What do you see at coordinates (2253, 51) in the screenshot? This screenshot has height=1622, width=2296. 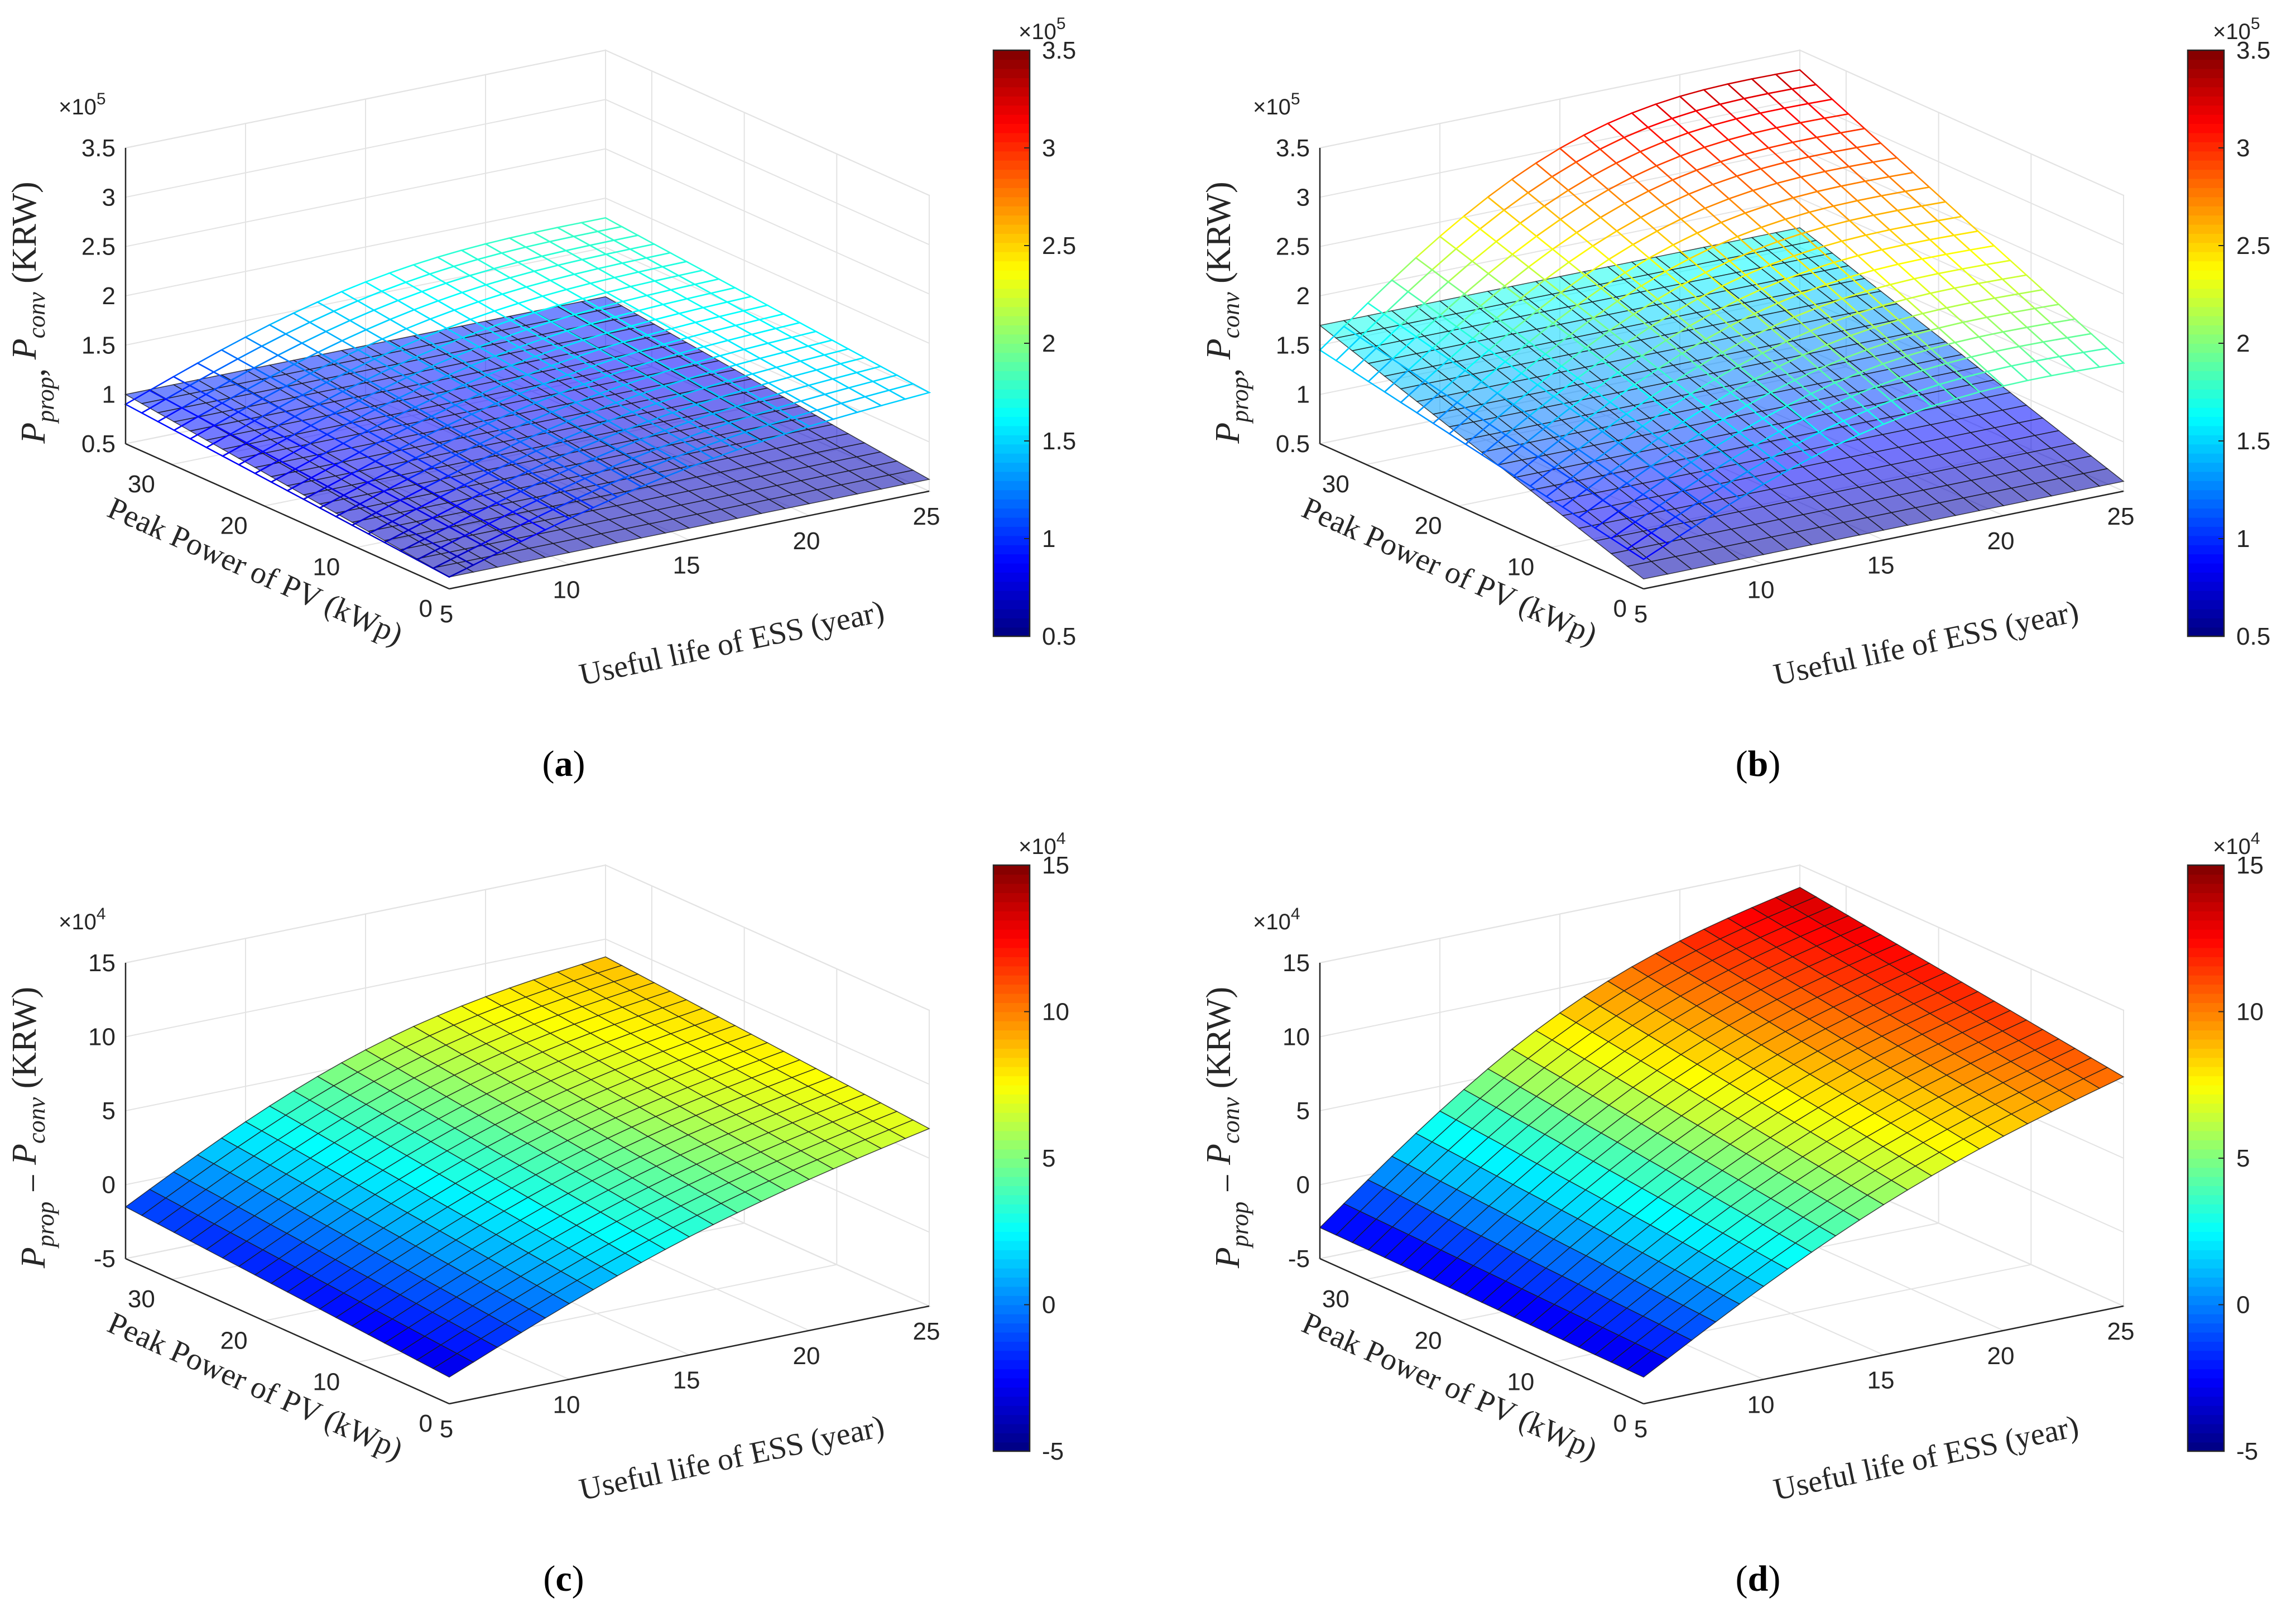 I see `colorbar-tick-label: 3.5` at bounding box center [2253, 51].